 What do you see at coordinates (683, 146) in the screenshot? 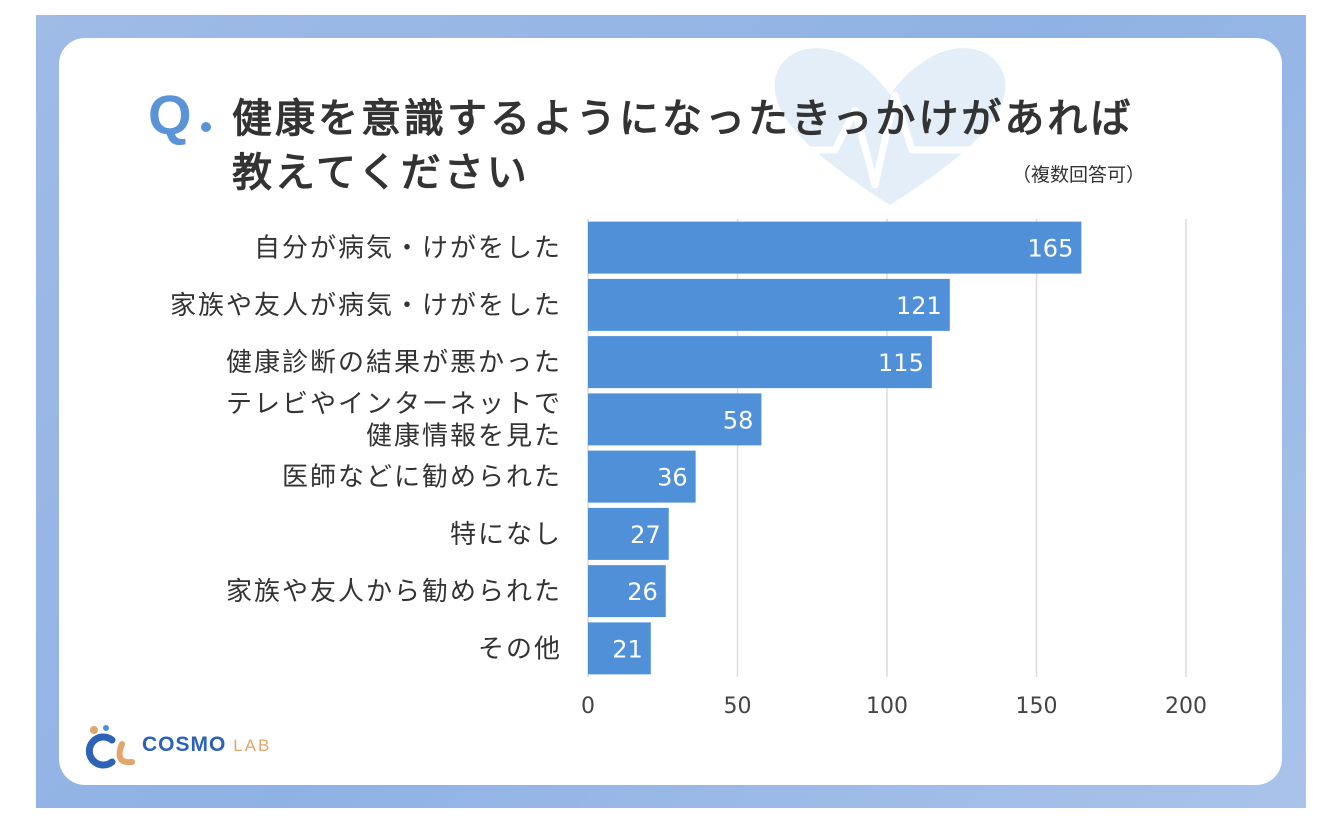
I see `page-title: 健康を意識するようになったきっかけがあれば教えてください` at bounding box center [683, 146].